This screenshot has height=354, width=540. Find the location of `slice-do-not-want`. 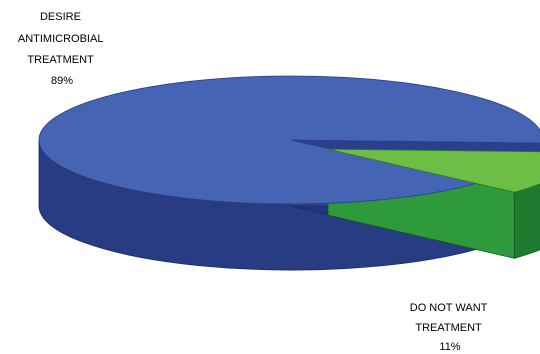

slice-do-not-want is located at coordinates (433, 170).